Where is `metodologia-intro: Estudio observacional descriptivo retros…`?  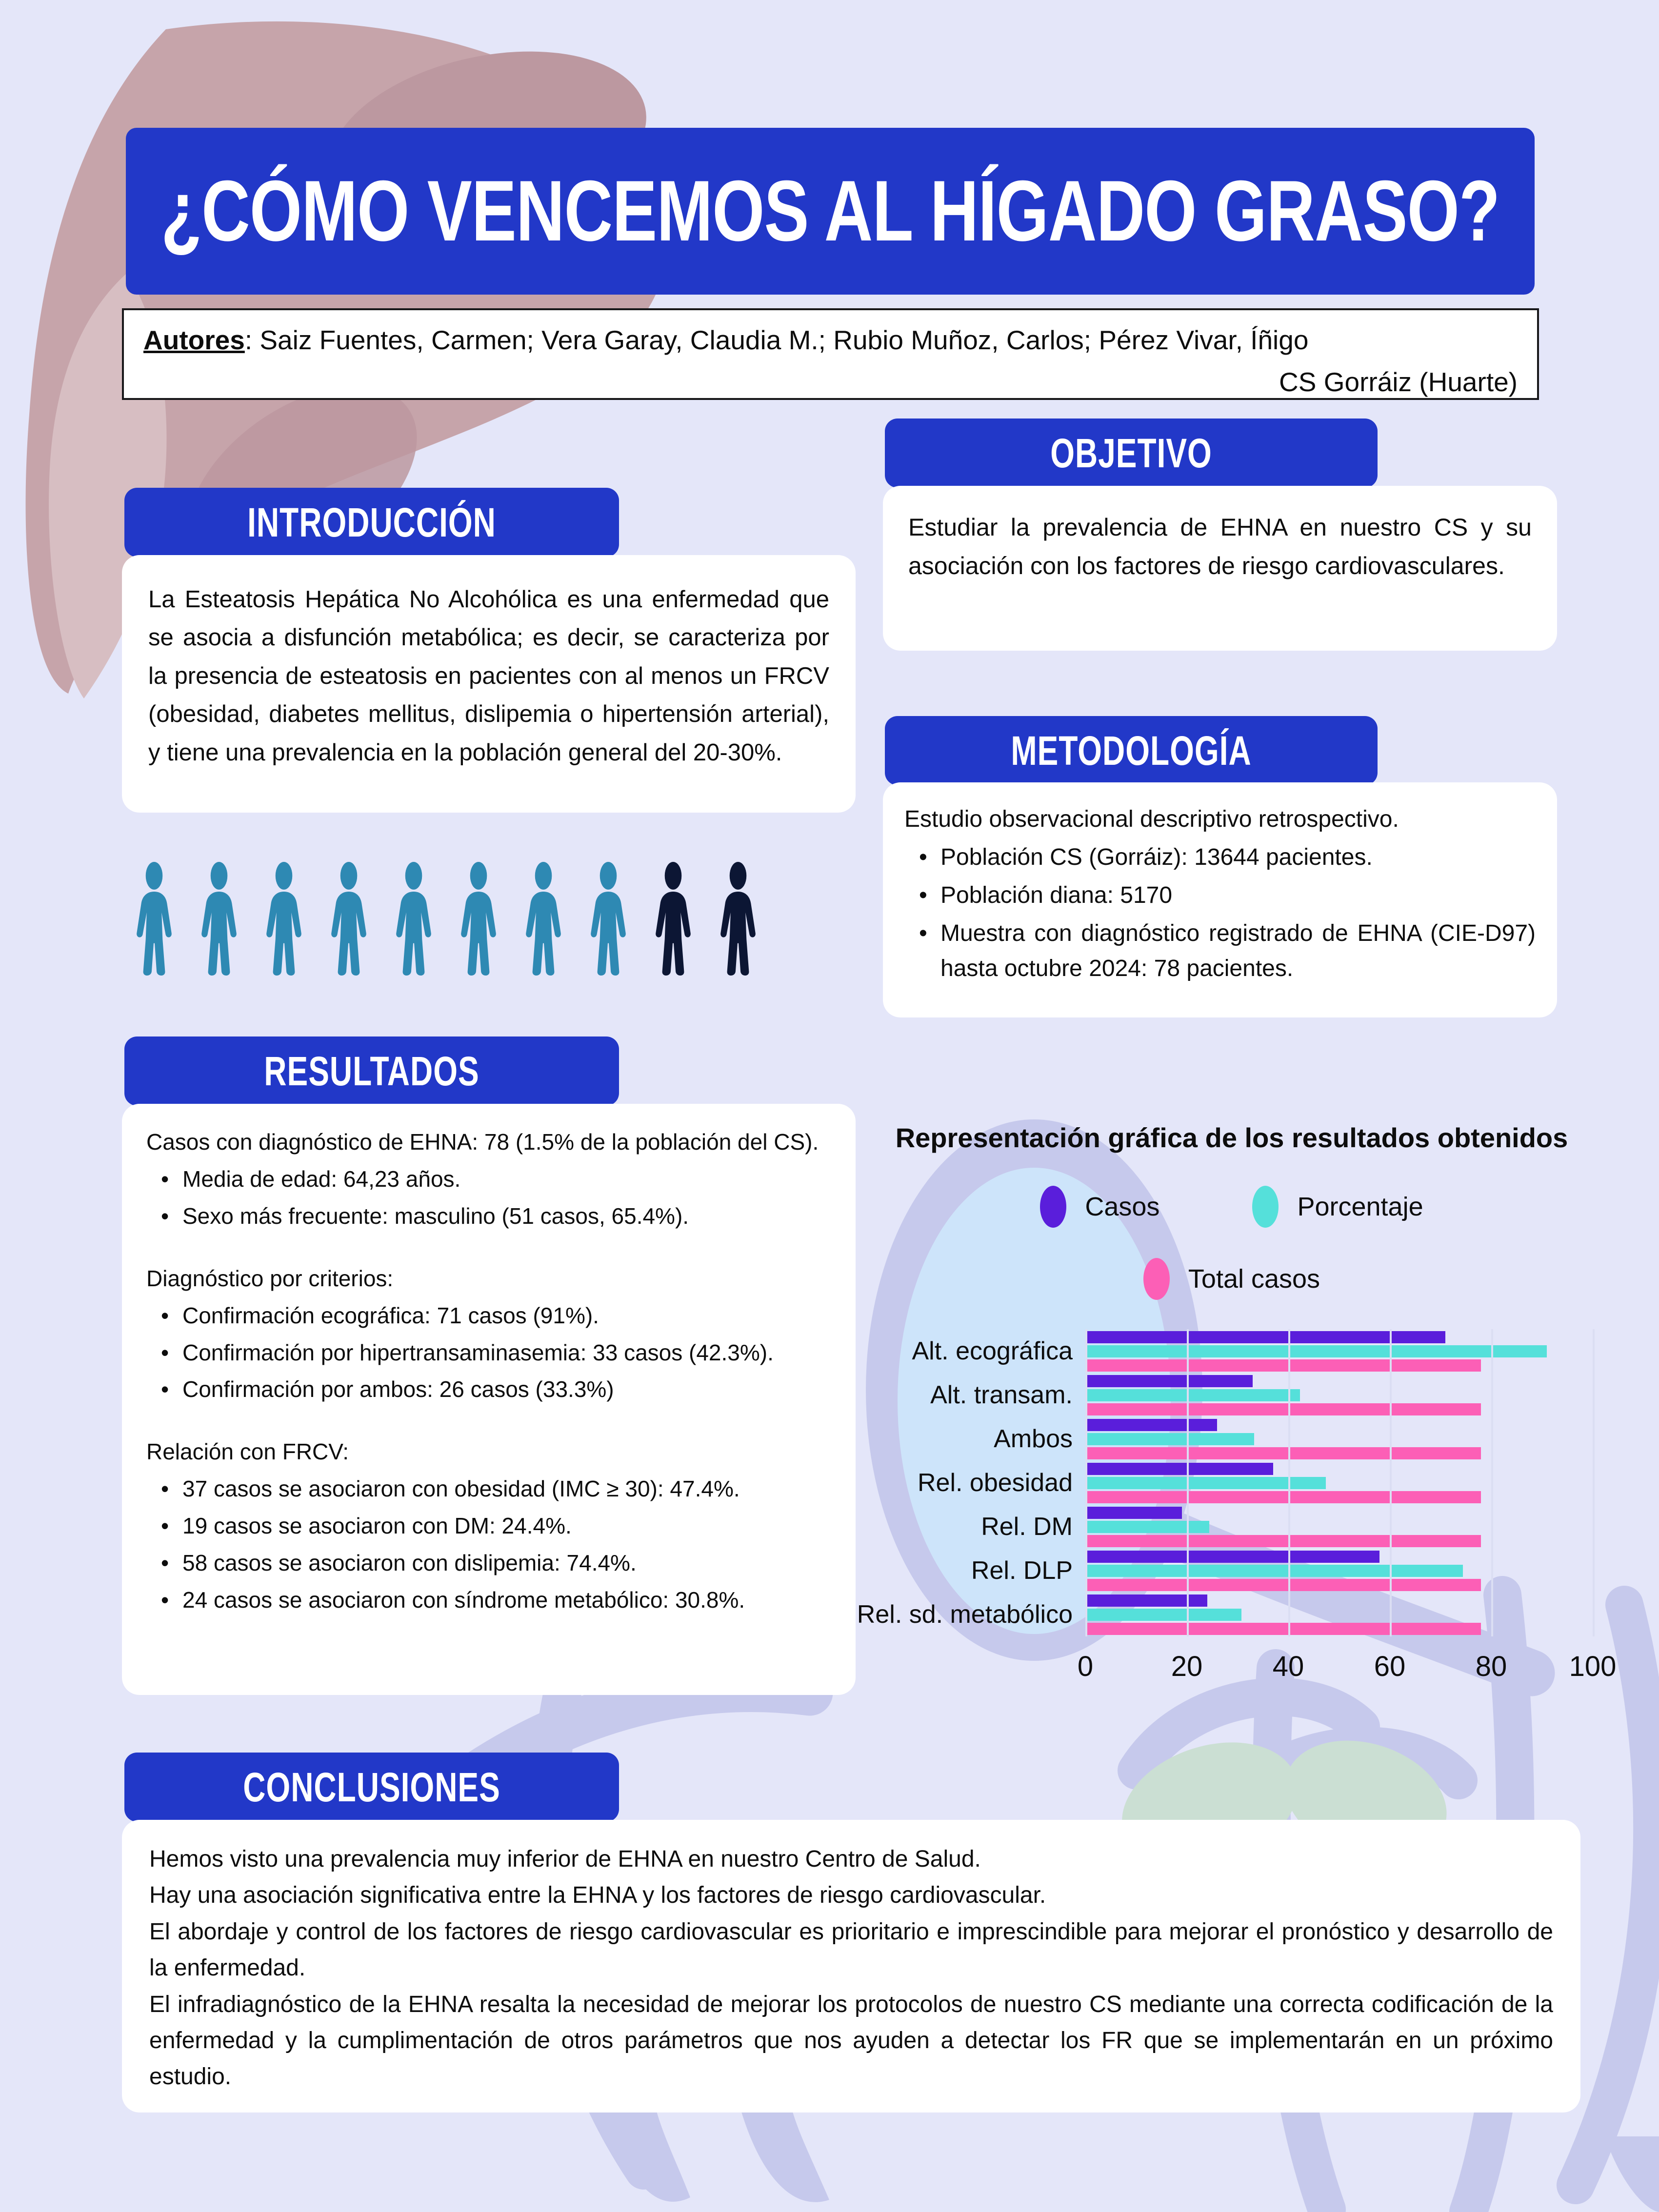 metodologia-intro: Estudio observacional descriptivo retros… is located at coordinates (1152, 819).